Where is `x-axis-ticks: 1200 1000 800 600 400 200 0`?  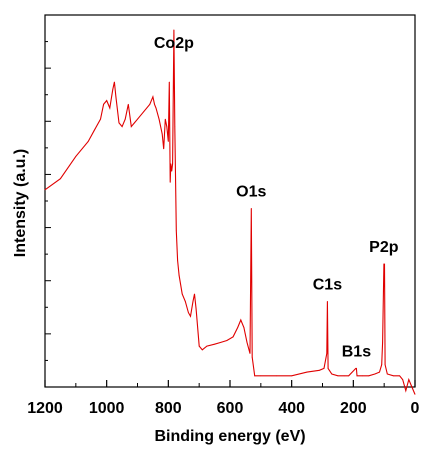
x-axis-ticks: 1200 1000 800 600 400 200 0 is located at coordinates (223, 398).